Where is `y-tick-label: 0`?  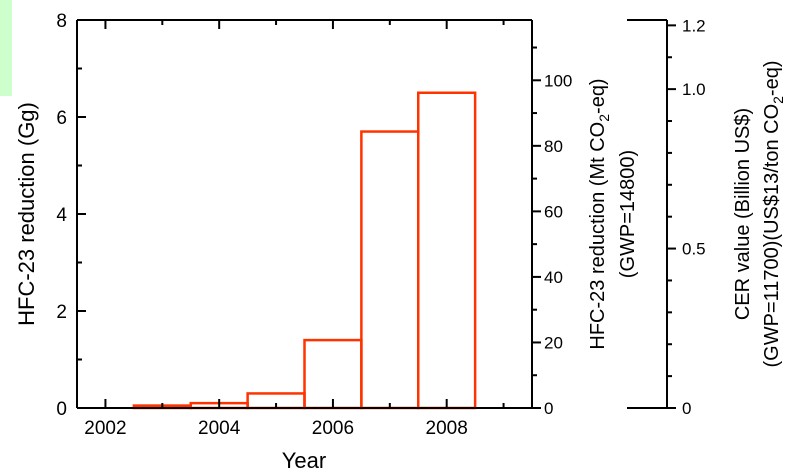 y-tick-label: 0 is located at coordinates (61, 409).